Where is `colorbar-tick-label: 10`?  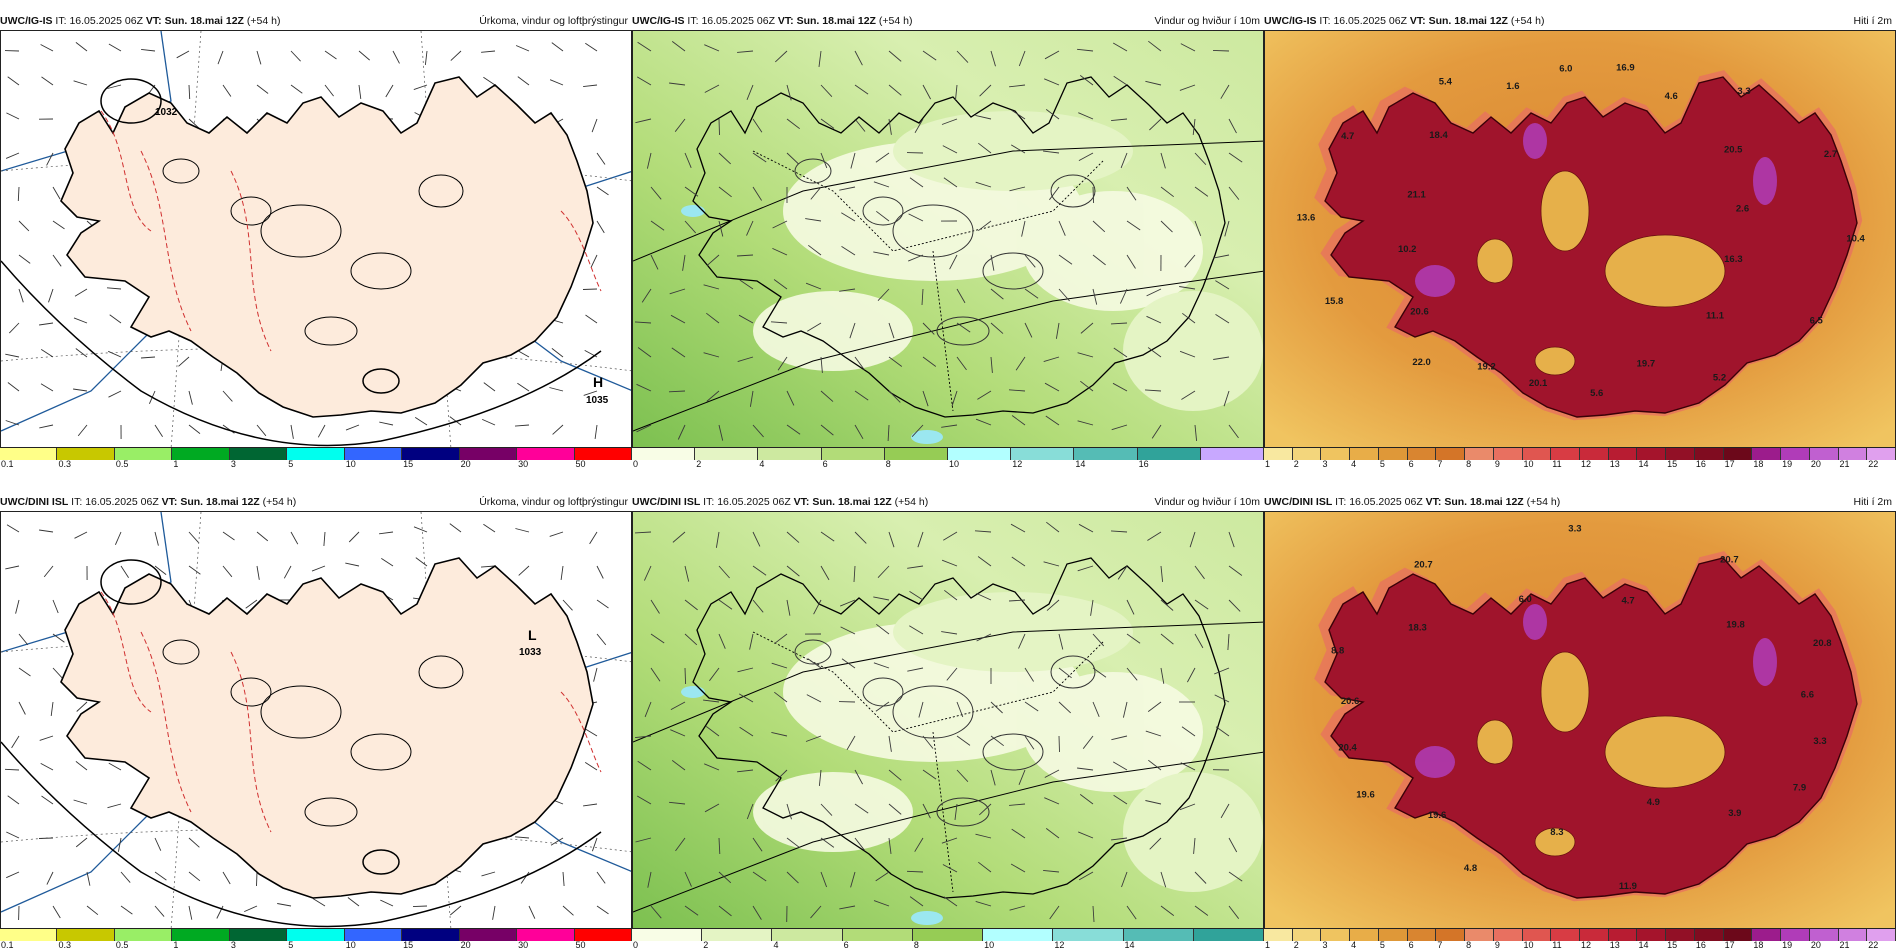
colorbar-tick-label: 10 is located at coordinates (954, 464).